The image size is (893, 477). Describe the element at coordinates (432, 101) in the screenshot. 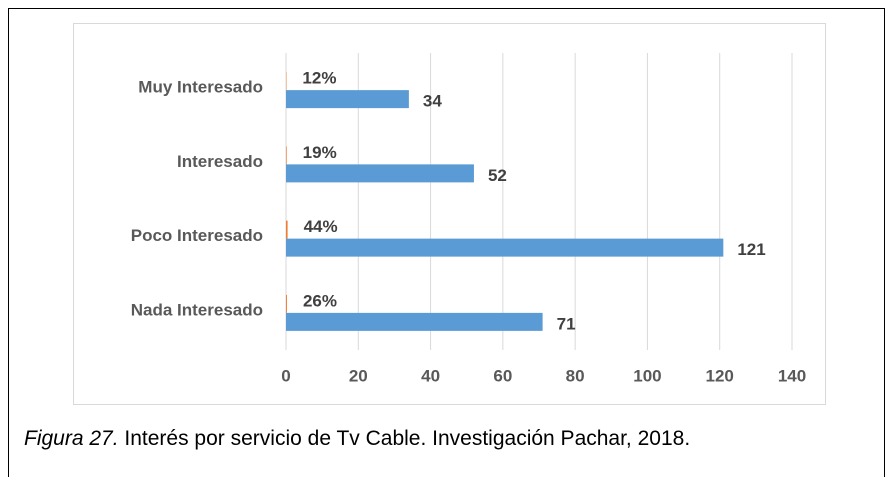

I see `data-label: 34` at that location.